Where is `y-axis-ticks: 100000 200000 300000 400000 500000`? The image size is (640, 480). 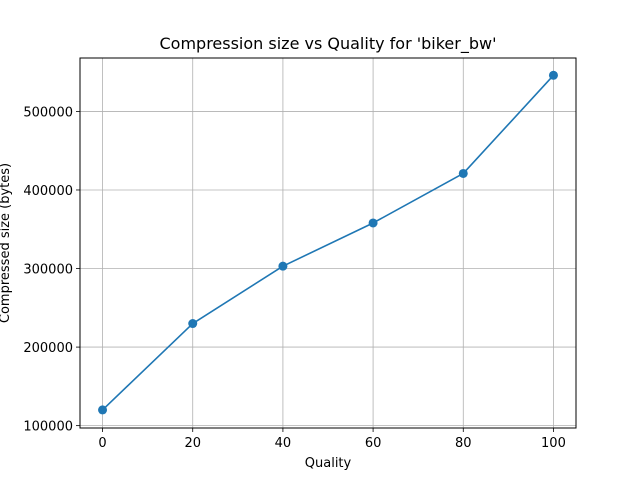 y-axis-ticks: 100000 200000 300000 400000 500000 is located at coordinates (51, 270).